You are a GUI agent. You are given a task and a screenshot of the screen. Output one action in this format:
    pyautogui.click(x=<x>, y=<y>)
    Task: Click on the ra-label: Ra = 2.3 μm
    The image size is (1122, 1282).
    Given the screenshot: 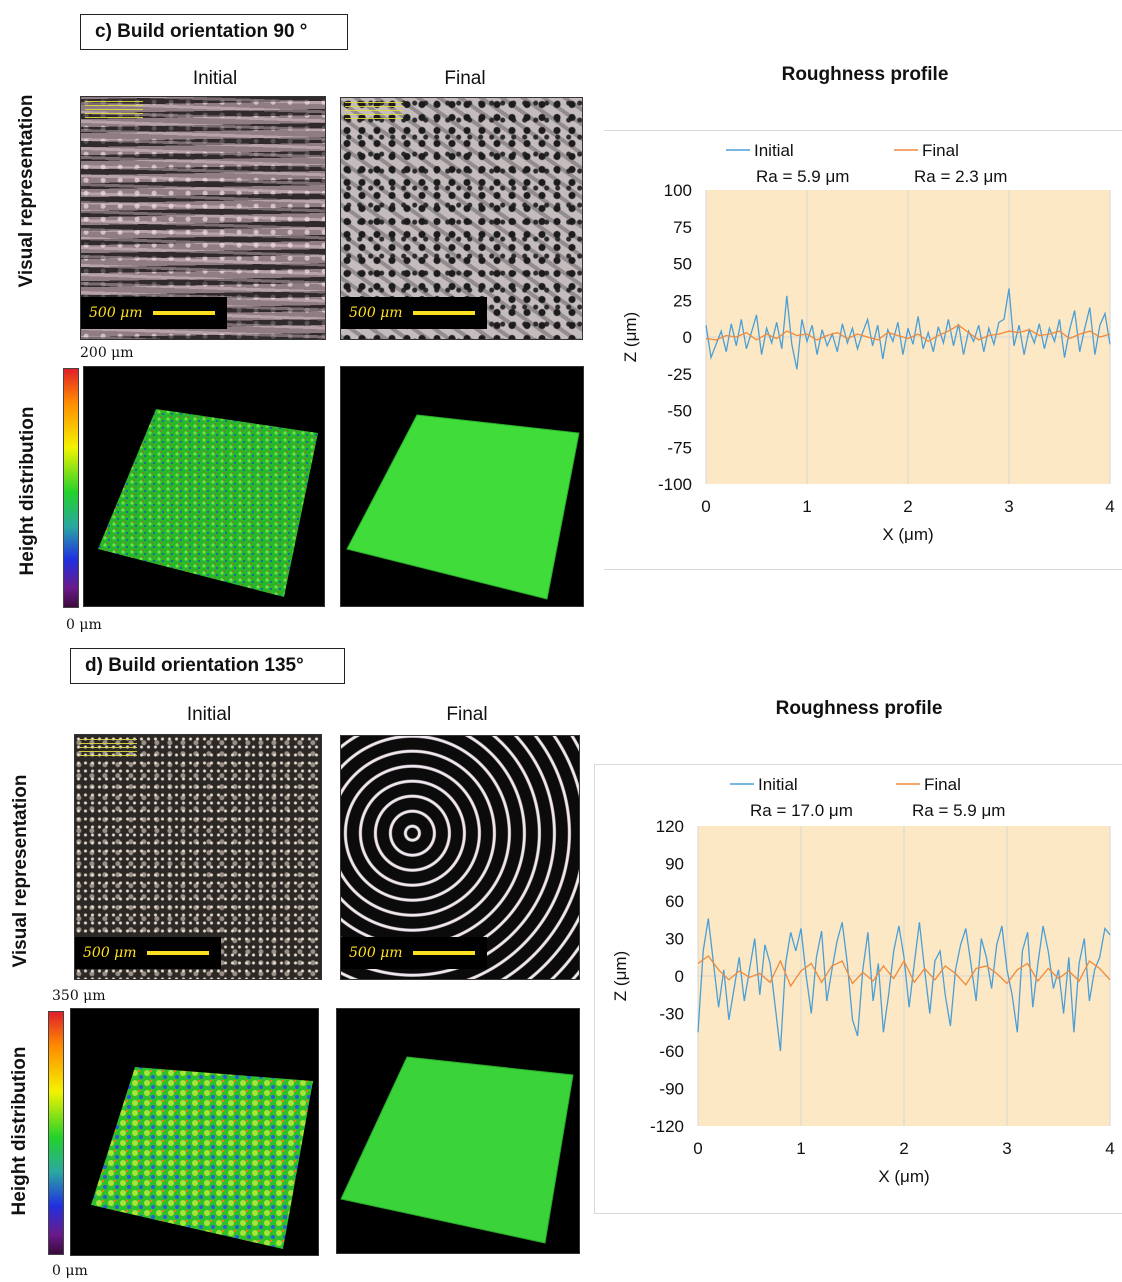 What is the action you would take?
    pyautogui.click(x=960, y=176)
    